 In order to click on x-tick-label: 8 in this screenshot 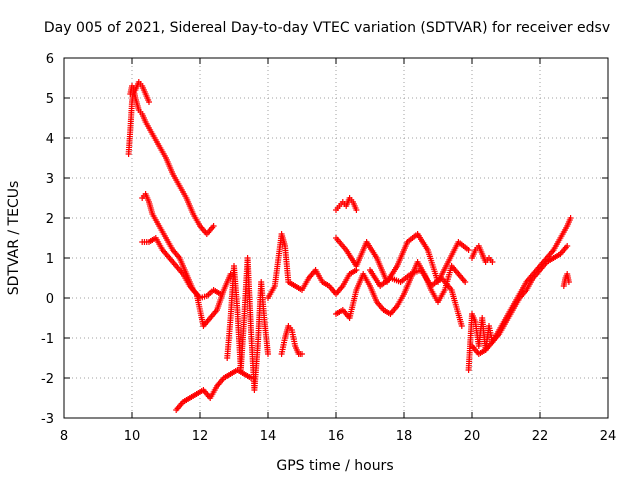, I will do `click(64, 436)`.